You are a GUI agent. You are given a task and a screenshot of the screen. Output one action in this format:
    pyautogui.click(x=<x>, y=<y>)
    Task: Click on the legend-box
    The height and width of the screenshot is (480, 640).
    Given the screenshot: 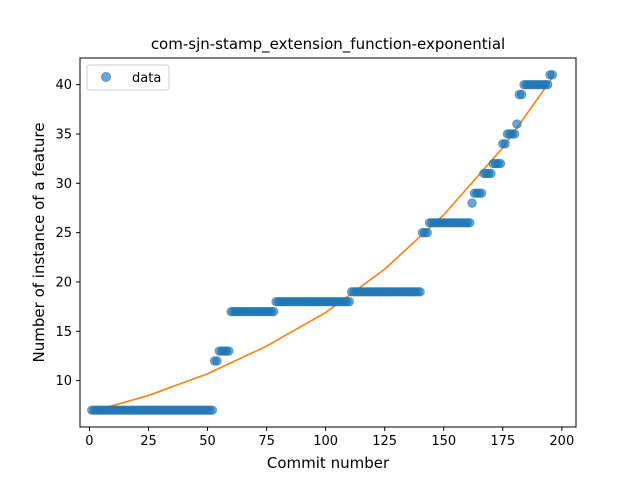 What is the action you would take?
    pyautogui.click(x=128, y=77)
    